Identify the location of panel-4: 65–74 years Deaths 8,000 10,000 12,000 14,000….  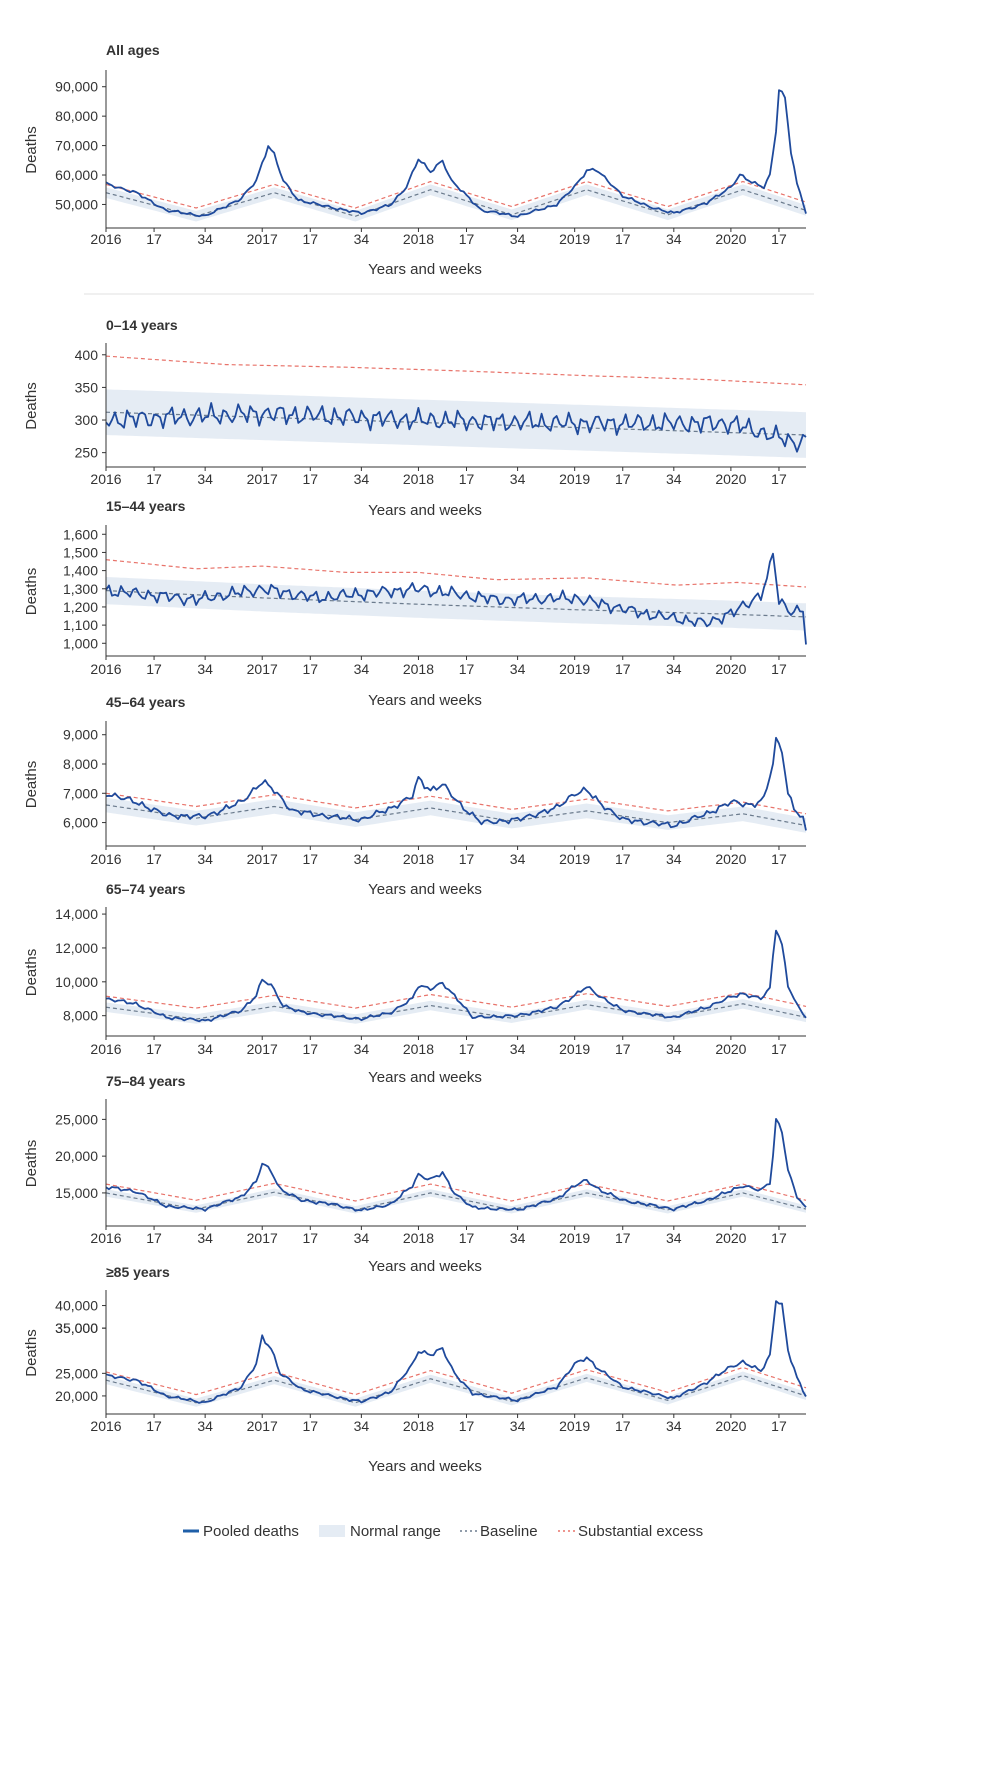
(415, 983).